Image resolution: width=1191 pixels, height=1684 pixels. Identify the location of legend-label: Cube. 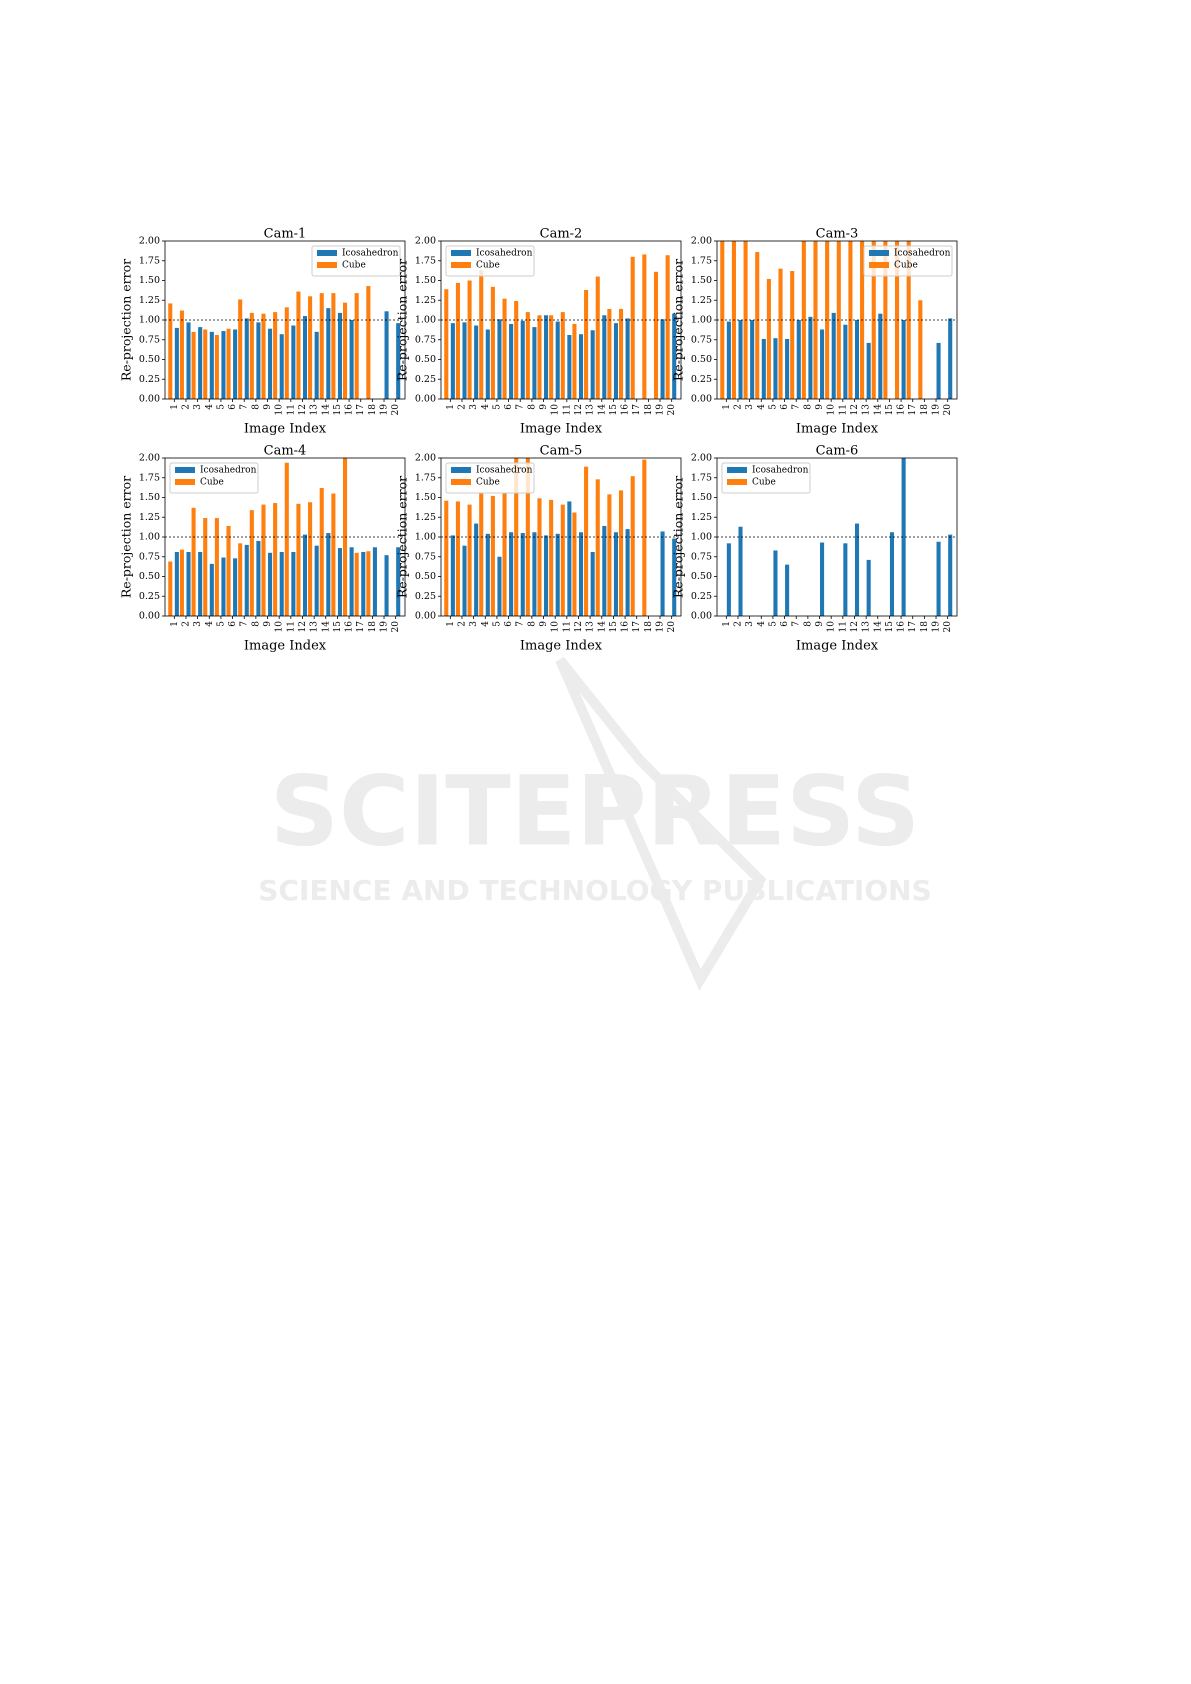
(764, 483).